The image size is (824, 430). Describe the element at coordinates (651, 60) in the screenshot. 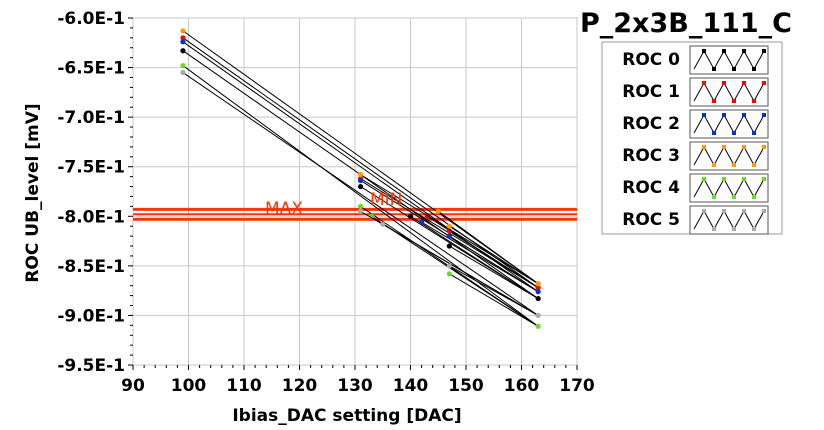

I see `legend-label: ROC 0` at that location.